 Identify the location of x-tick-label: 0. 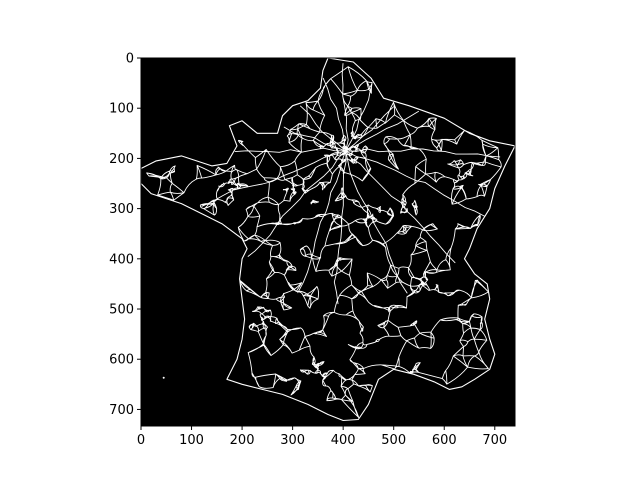
(141, 440).